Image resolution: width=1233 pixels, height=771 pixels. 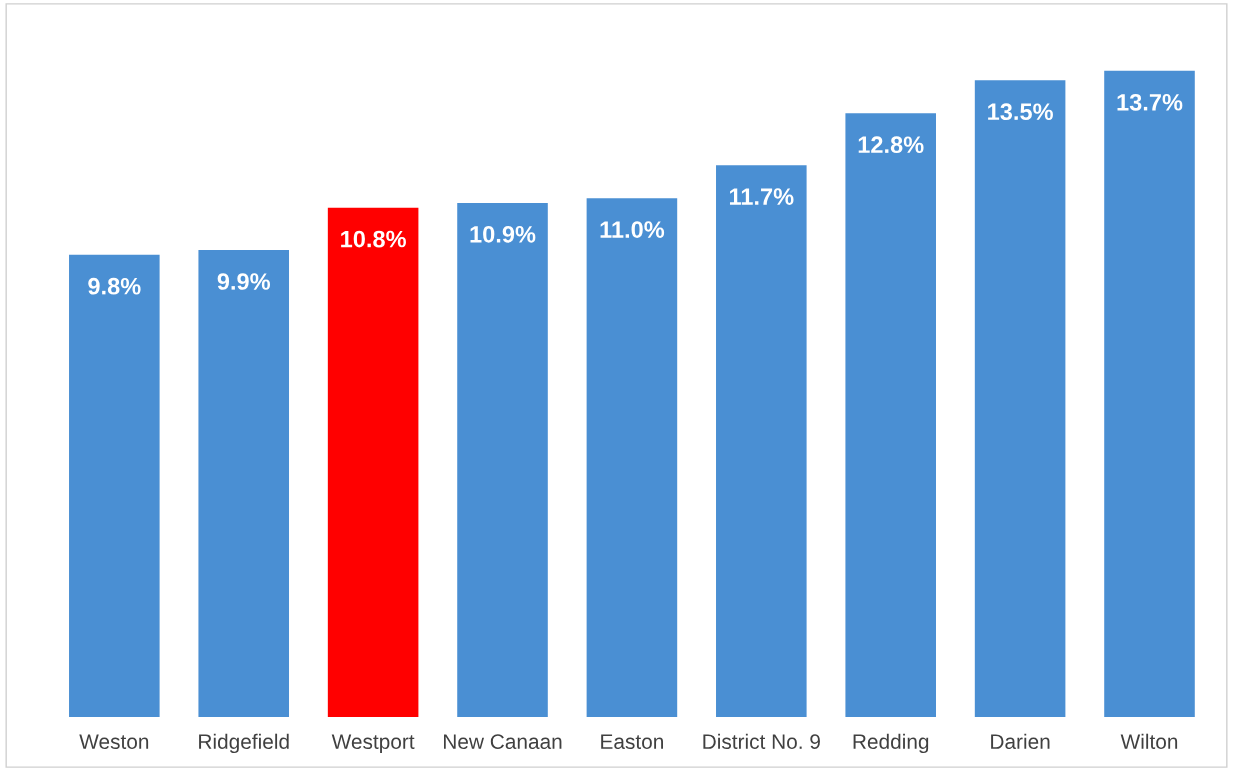 I want to click on x-tick-label: Redding, so click(x=891, y=743).